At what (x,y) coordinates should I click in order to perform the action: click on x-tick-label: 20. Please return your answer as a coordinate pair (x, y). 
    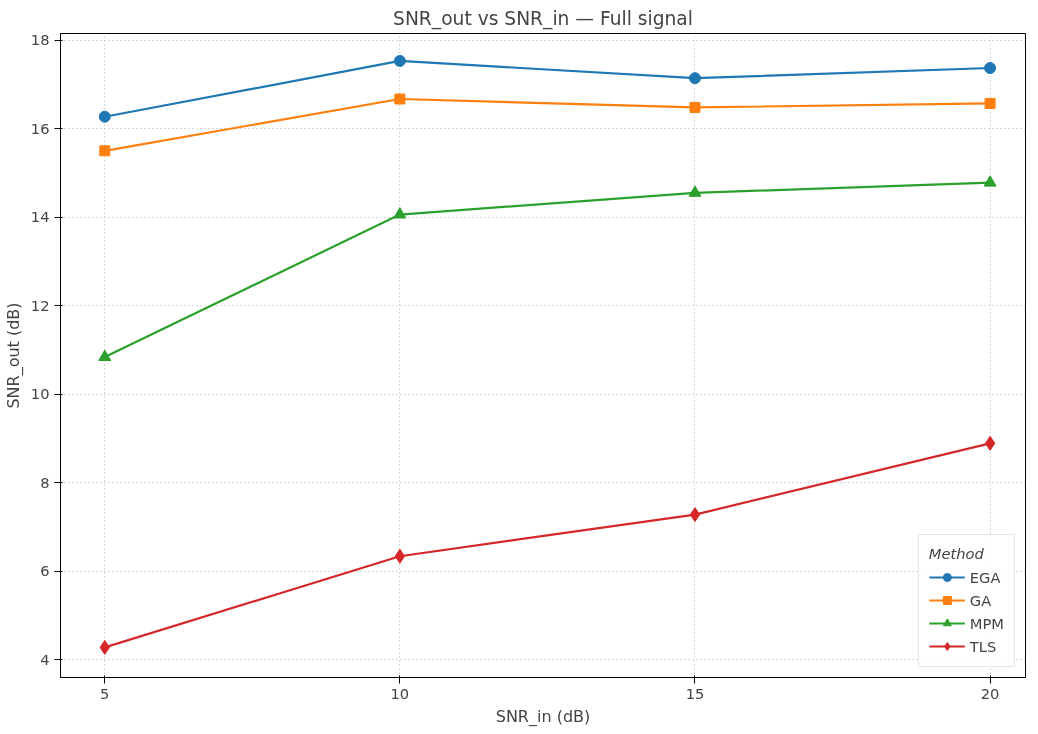
    Looking at the image, I should click on (990, 693).